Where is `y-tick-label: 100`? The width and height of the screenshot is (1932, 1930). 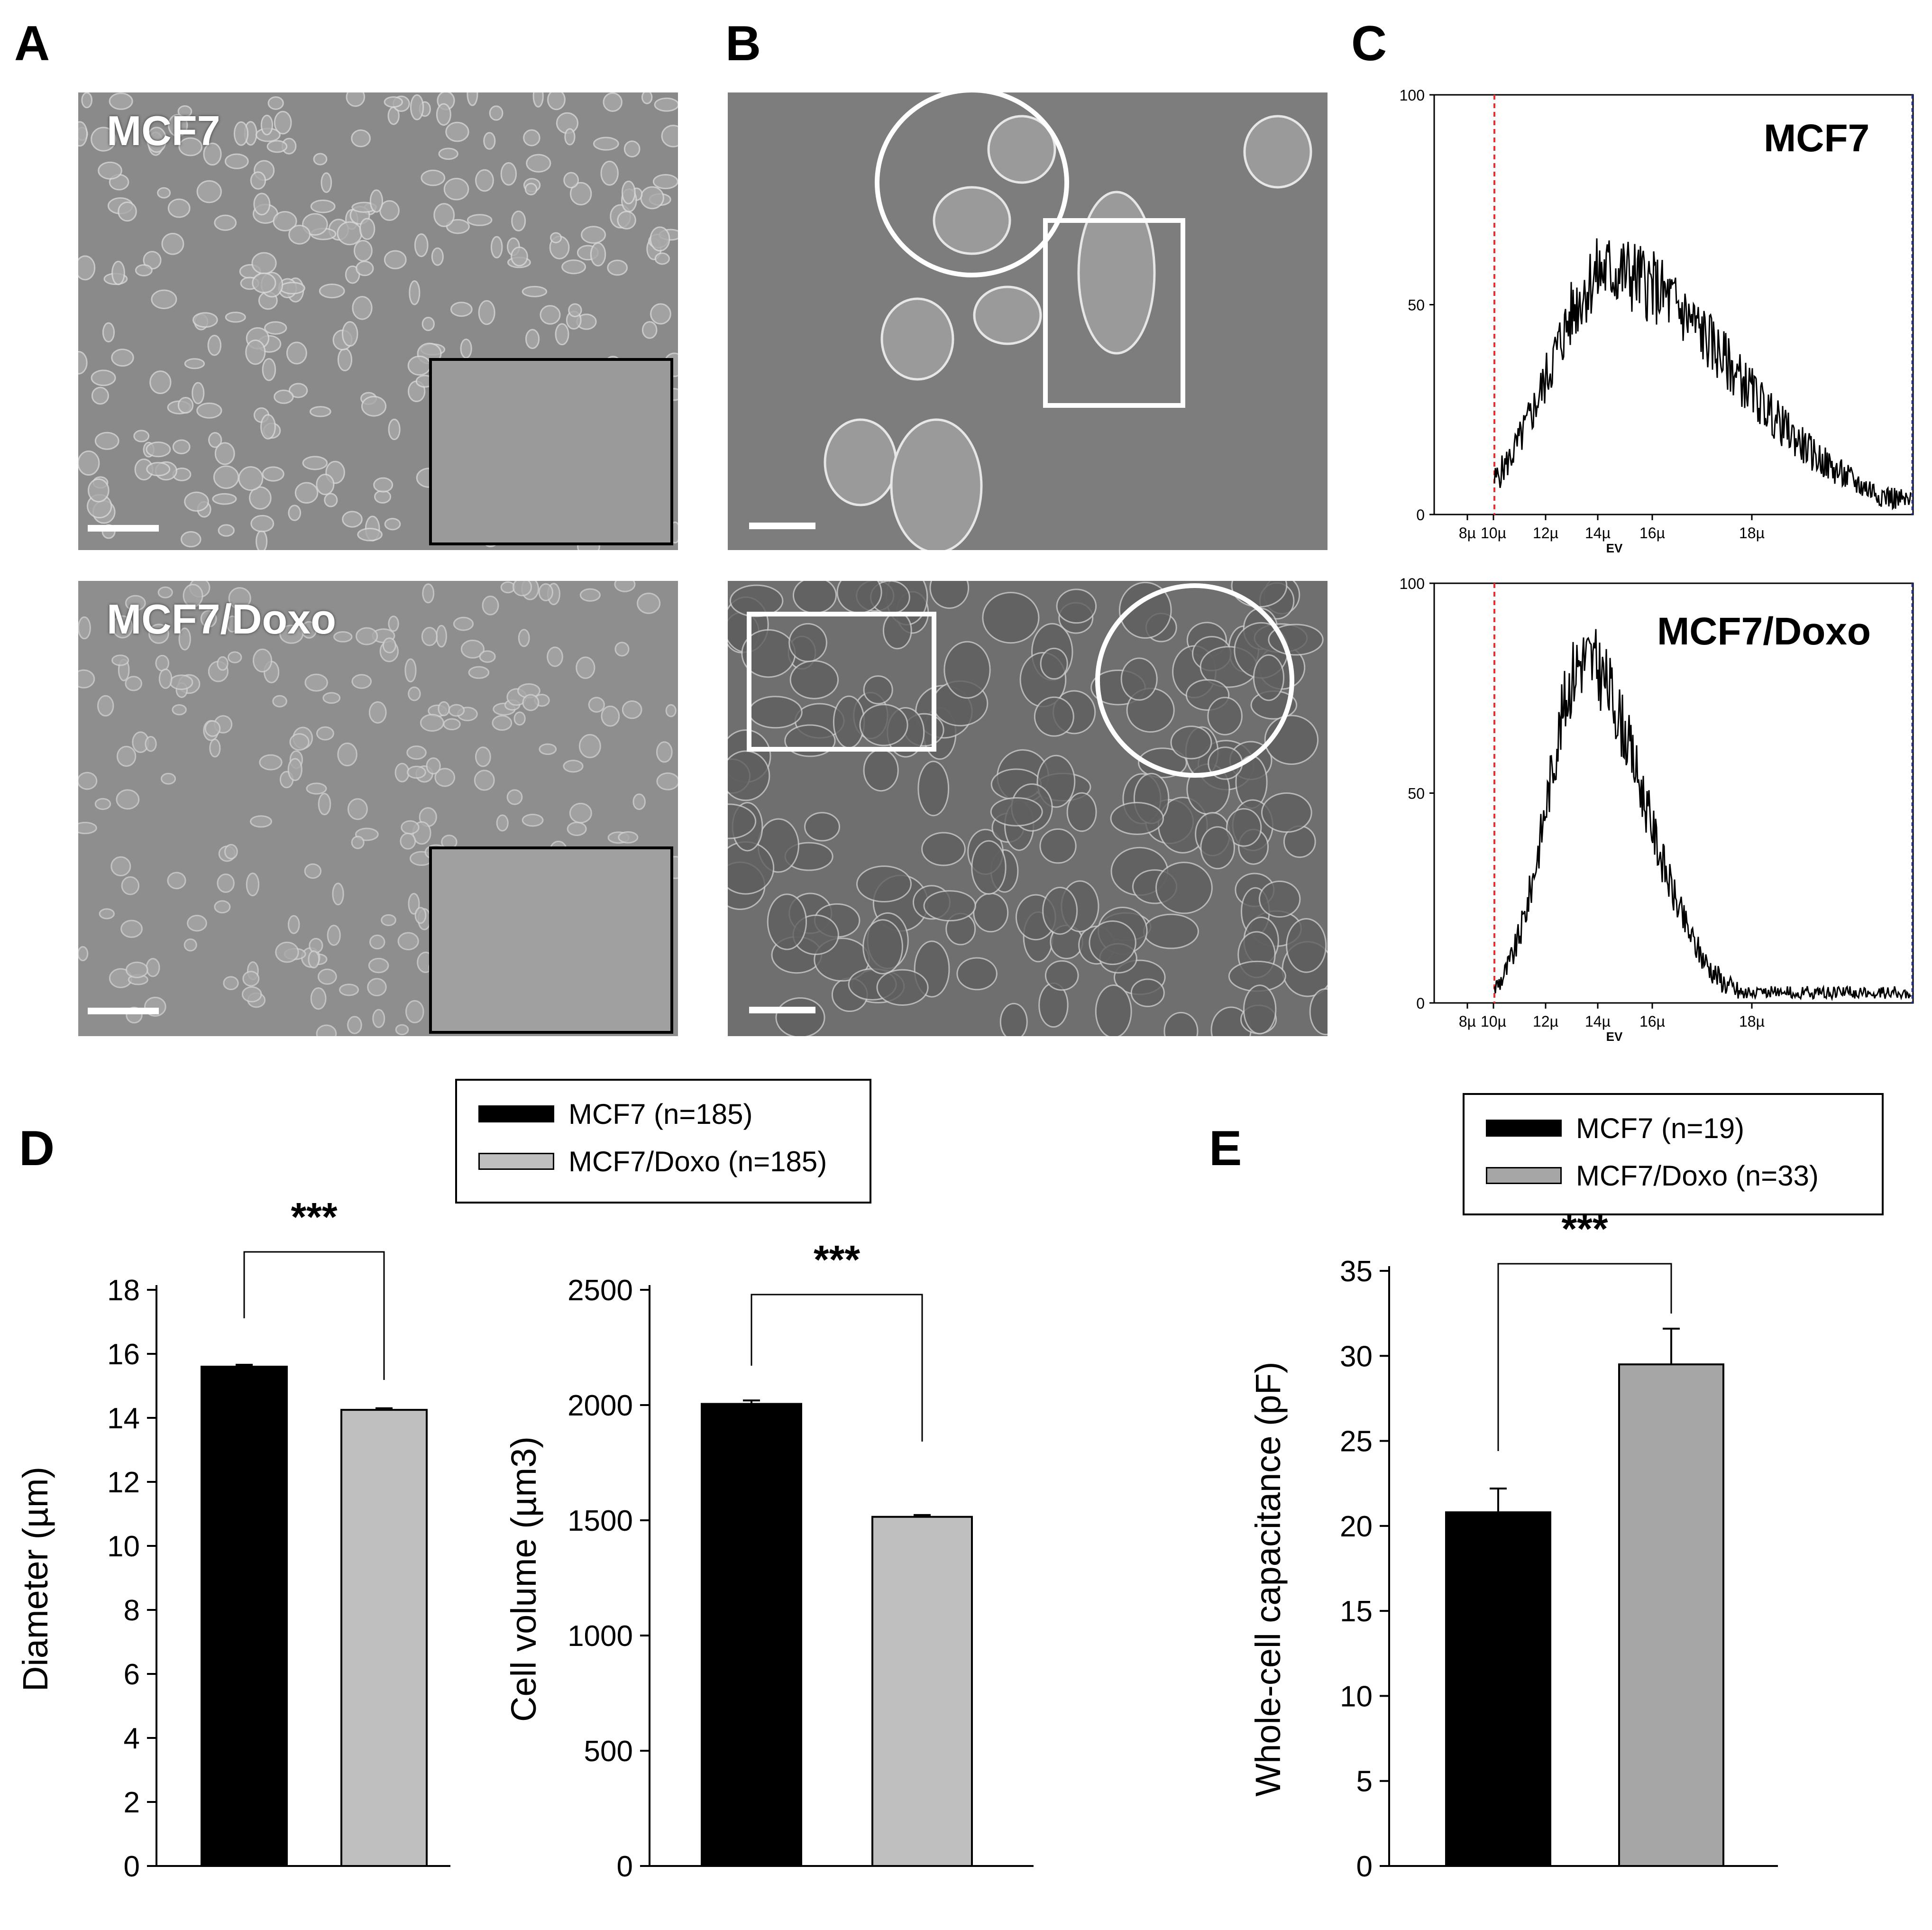
y-tick-label: 100 is located at coordinates (1412, 95).